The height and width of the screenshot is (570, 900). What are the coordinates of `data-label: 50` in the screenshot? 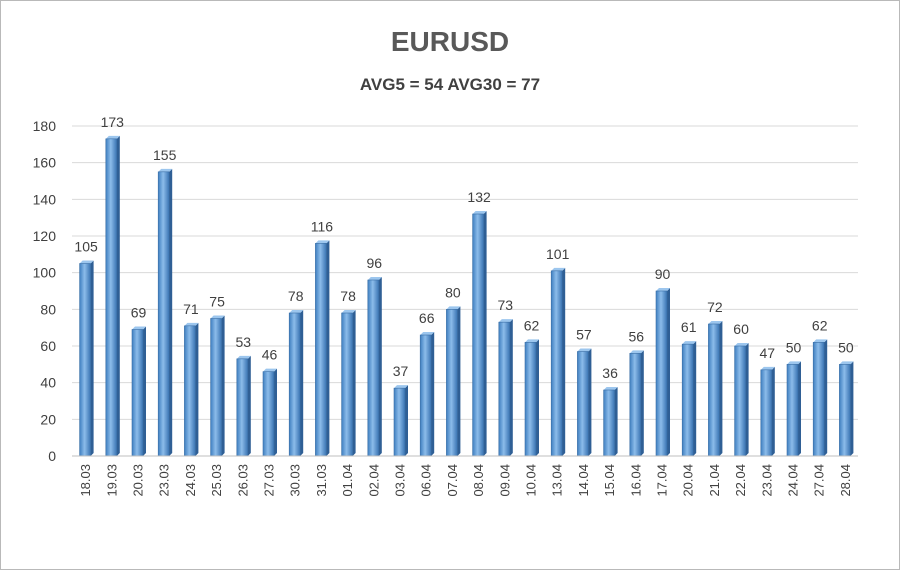 It's located at (794, 347).